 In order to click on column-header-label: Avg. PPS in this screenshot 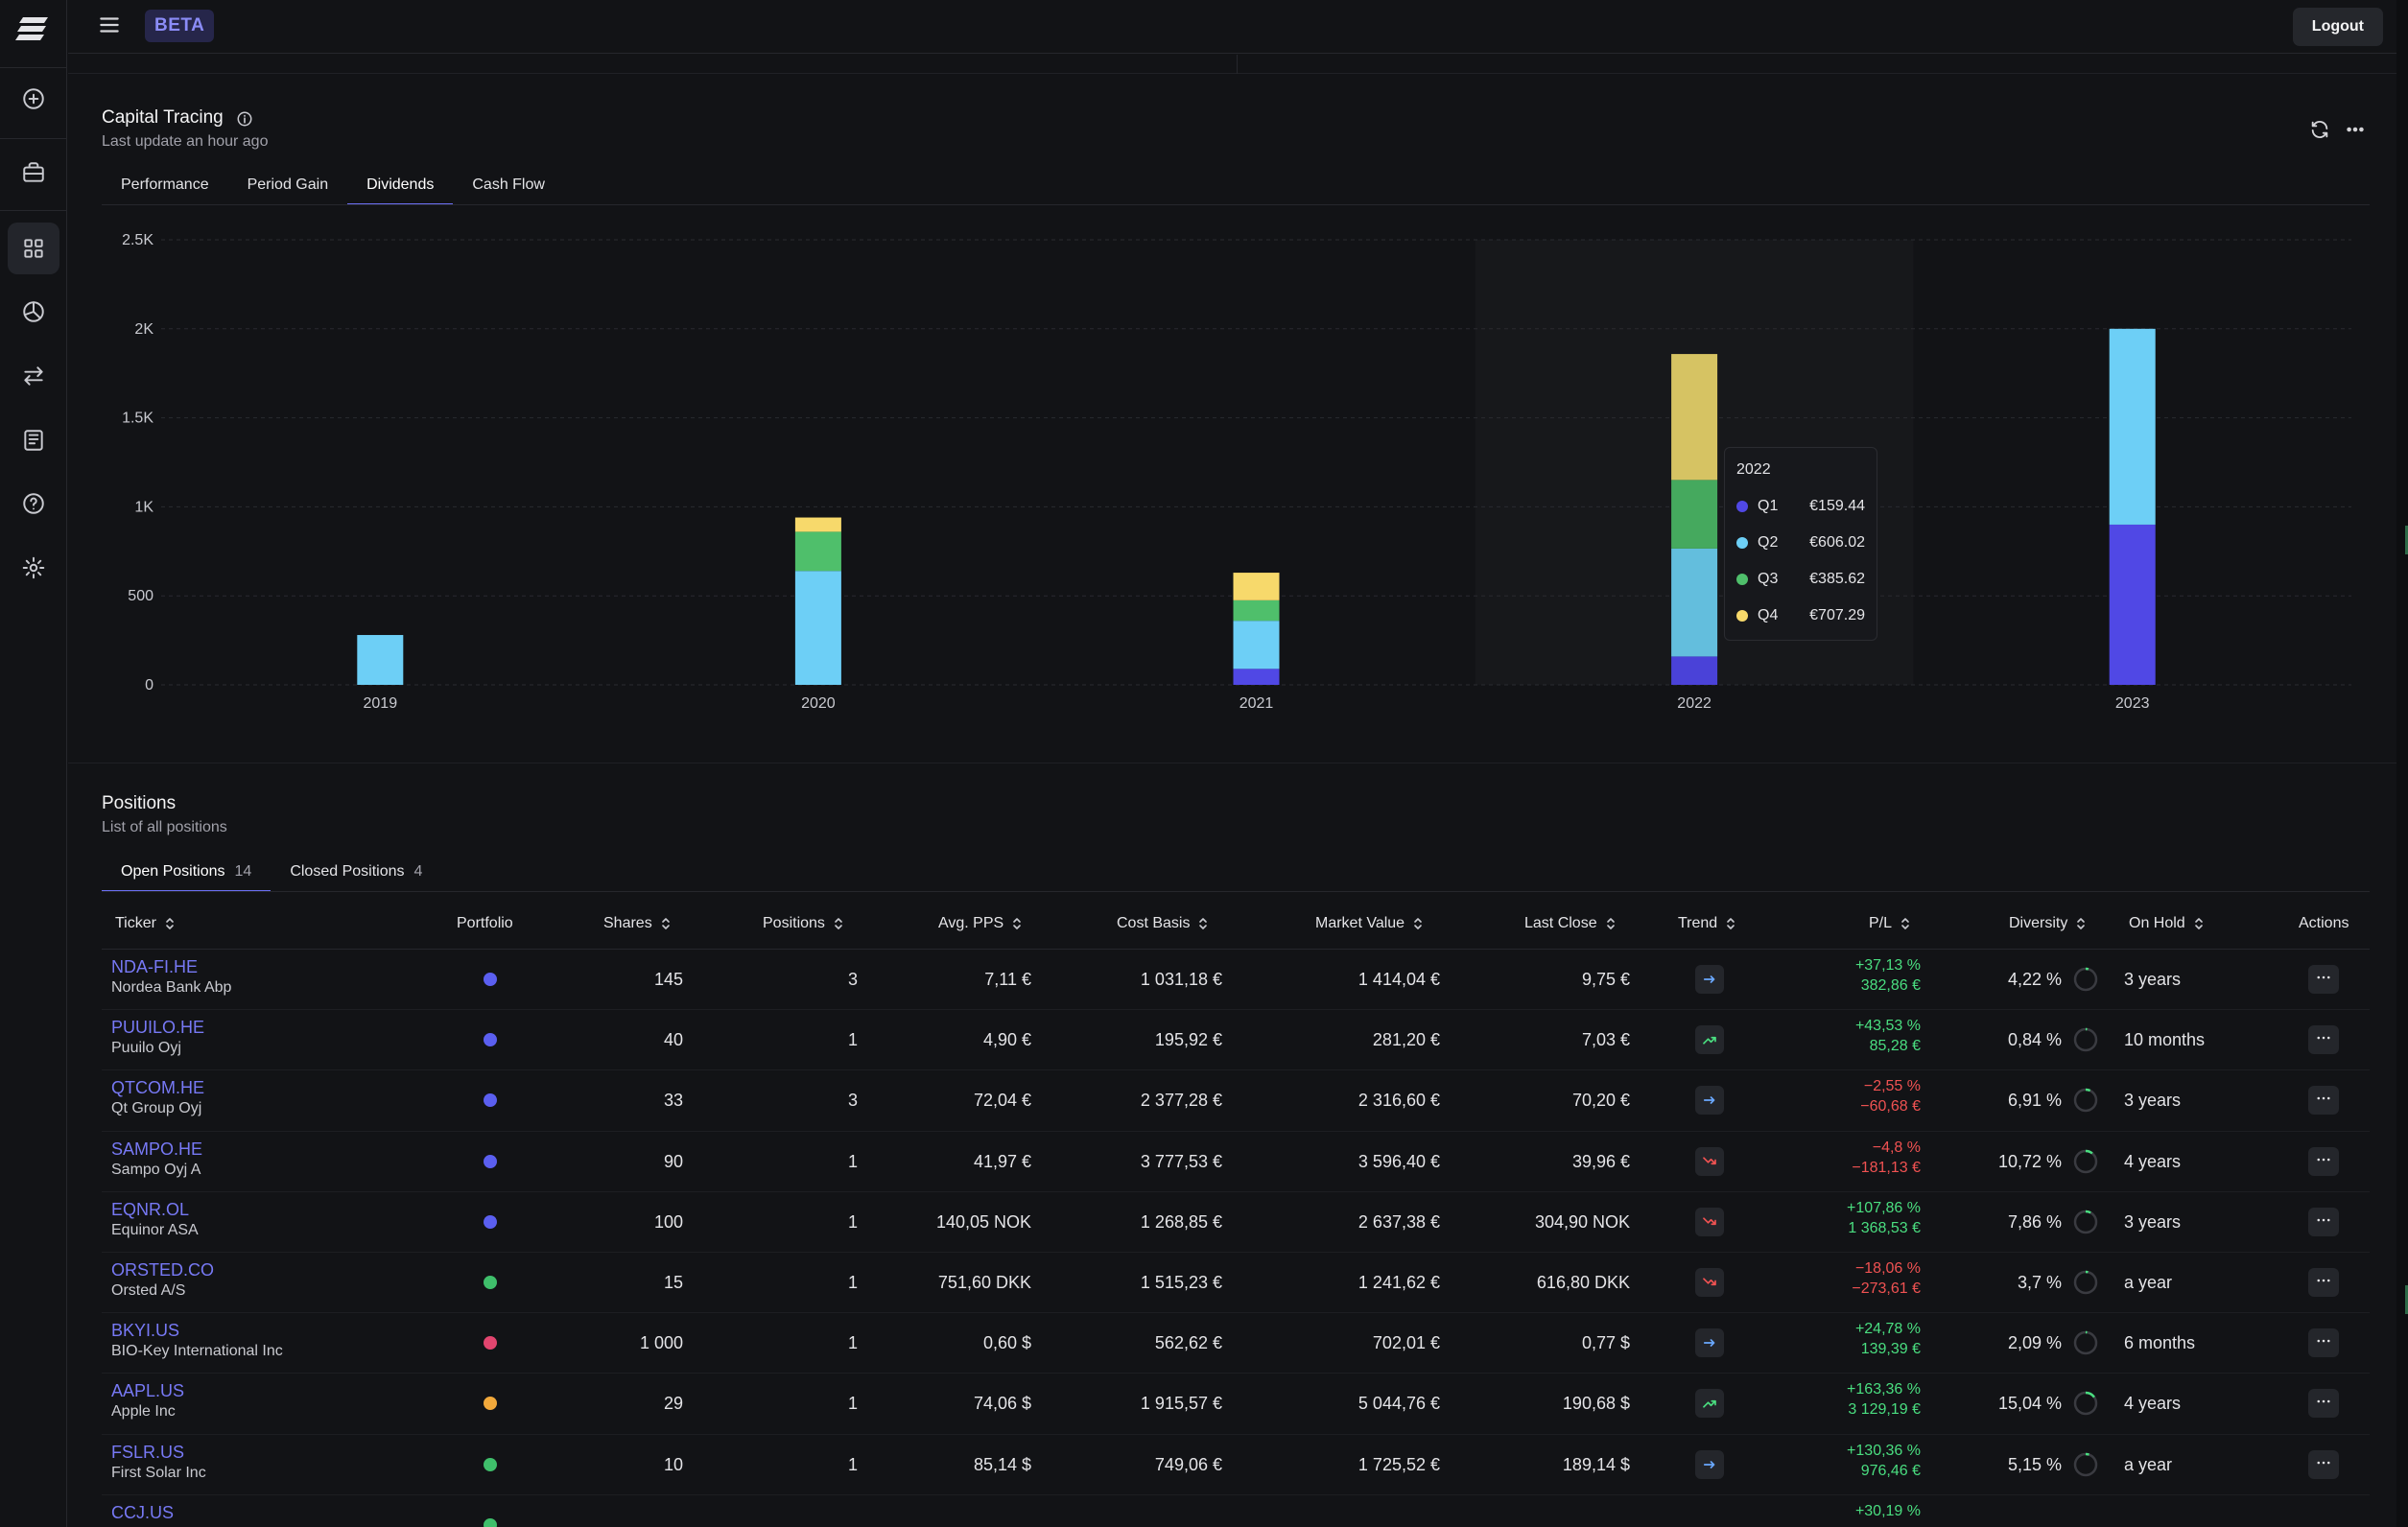, I will do `click(971, 923)`.